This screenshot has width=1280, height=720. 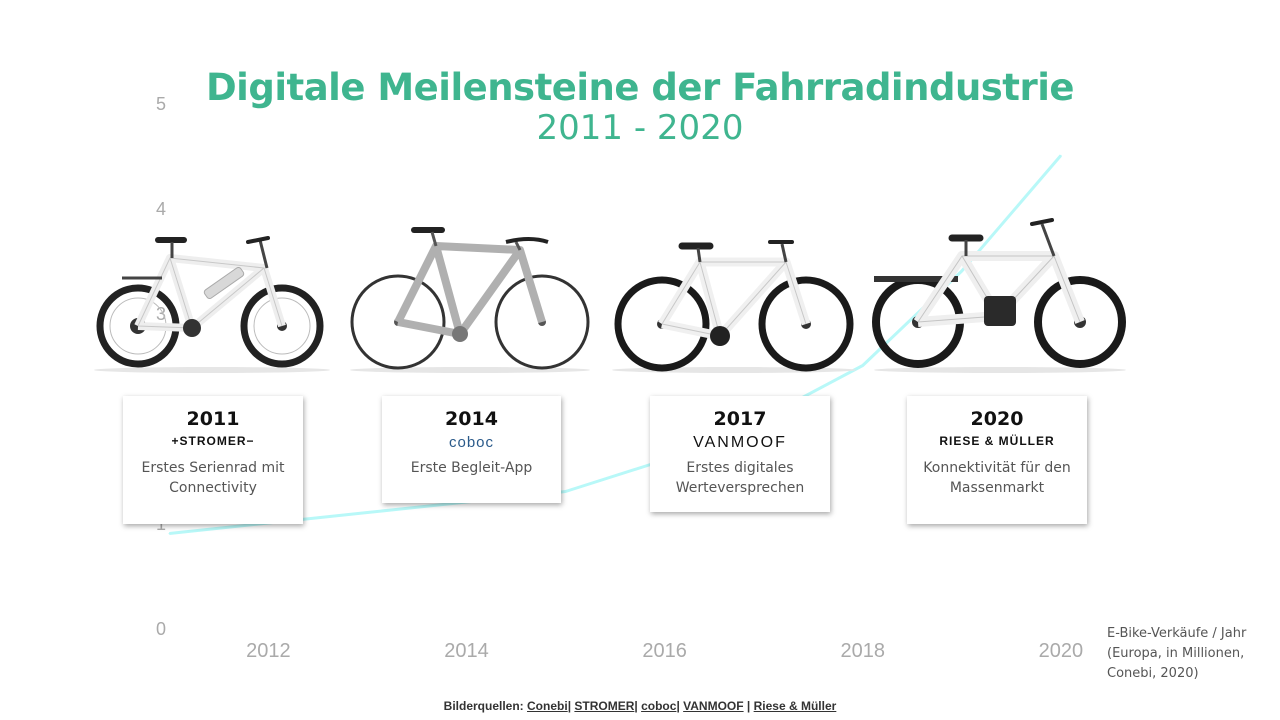 What do you see at coordinates (999, 295) in the screenshot?
I see `bike-image-riese-mueller` at bounding box center [999, 295].